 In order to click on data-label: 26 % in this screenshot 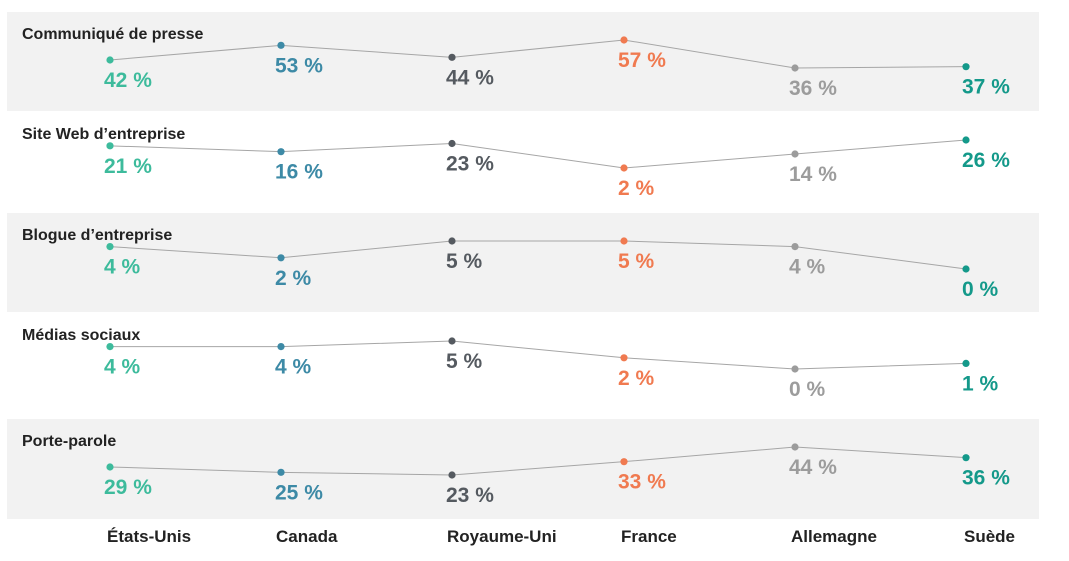, I will do `click(986, 160)`.